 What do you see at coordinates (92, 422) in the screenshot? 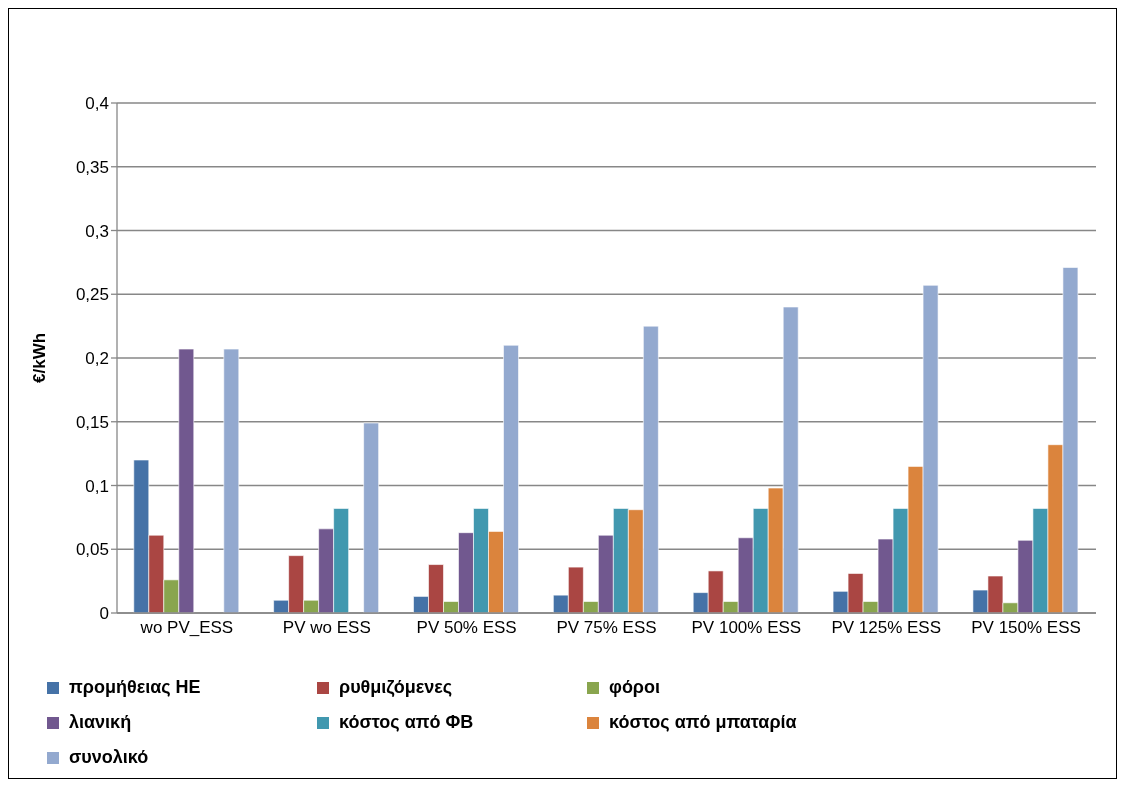
I see `y-tick-label: 0,15` at bounding box center [92, 422].